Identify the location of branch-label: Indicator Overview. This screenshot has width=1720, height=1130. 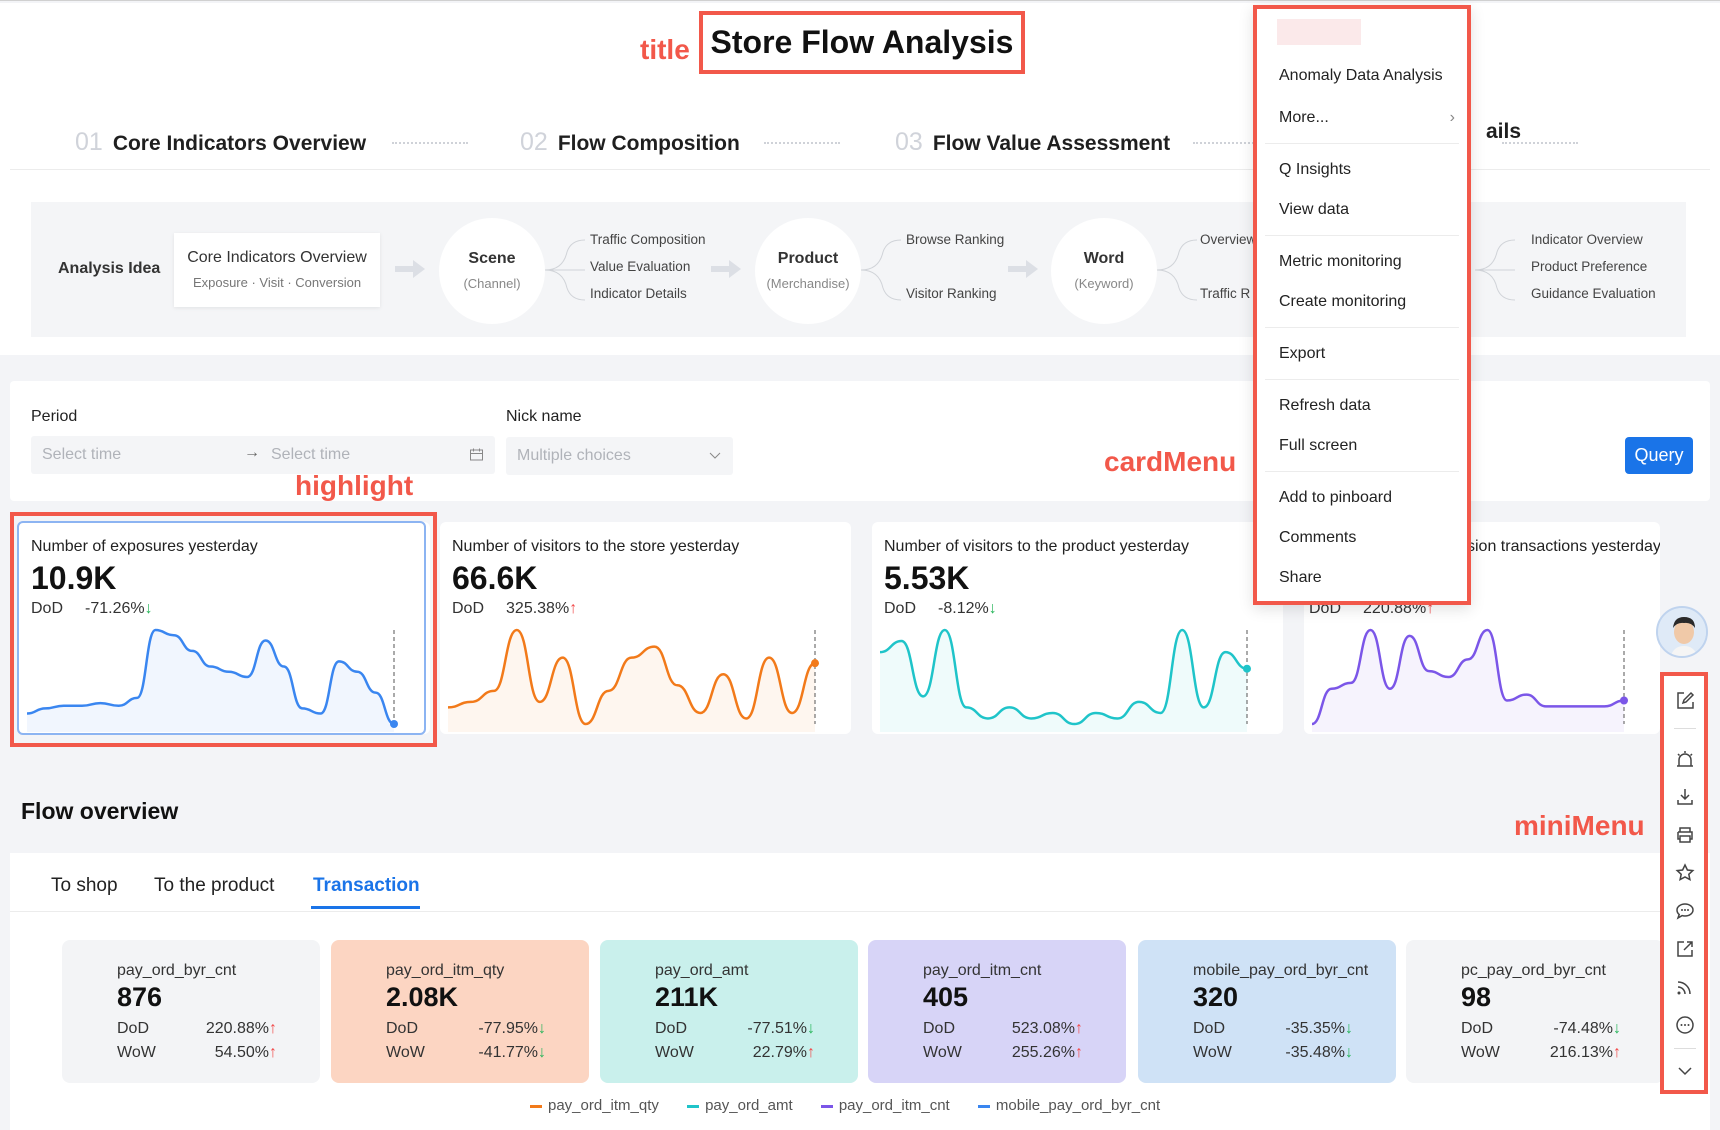
(1587, 239).